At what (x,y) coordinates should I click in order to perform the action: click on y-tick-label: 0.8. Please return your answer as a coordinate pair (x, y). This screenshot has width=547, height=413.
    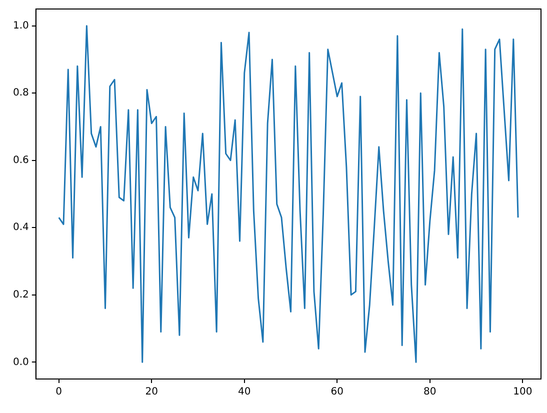
    Looking at the image, I should click on (20, 93).